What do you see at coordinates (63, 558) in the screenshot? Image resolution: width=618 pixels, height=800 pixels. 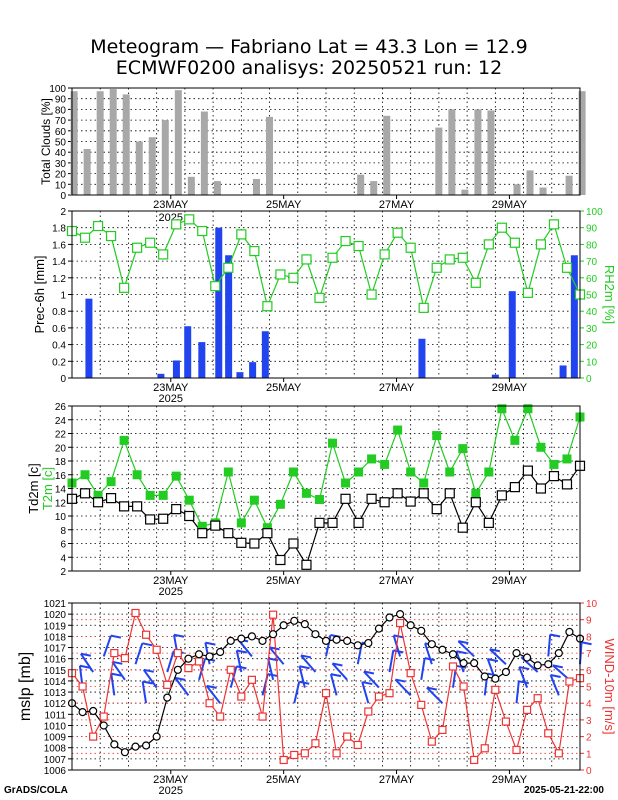 I see `y-tick-label: 4` at bounding box center [63, 558].